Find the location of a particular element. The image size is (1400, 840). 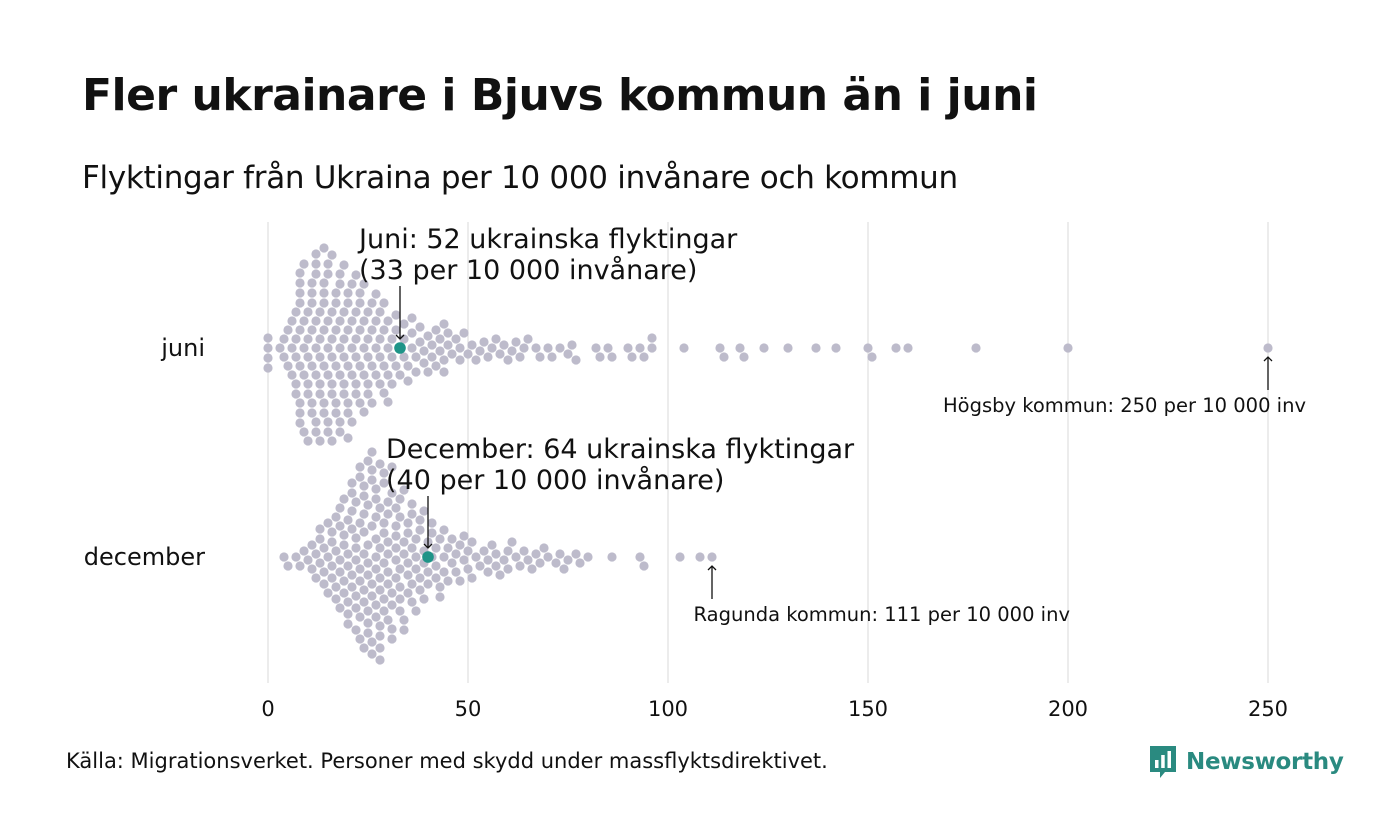

x-tick-label: 50 is located at coordinates (468, 709).